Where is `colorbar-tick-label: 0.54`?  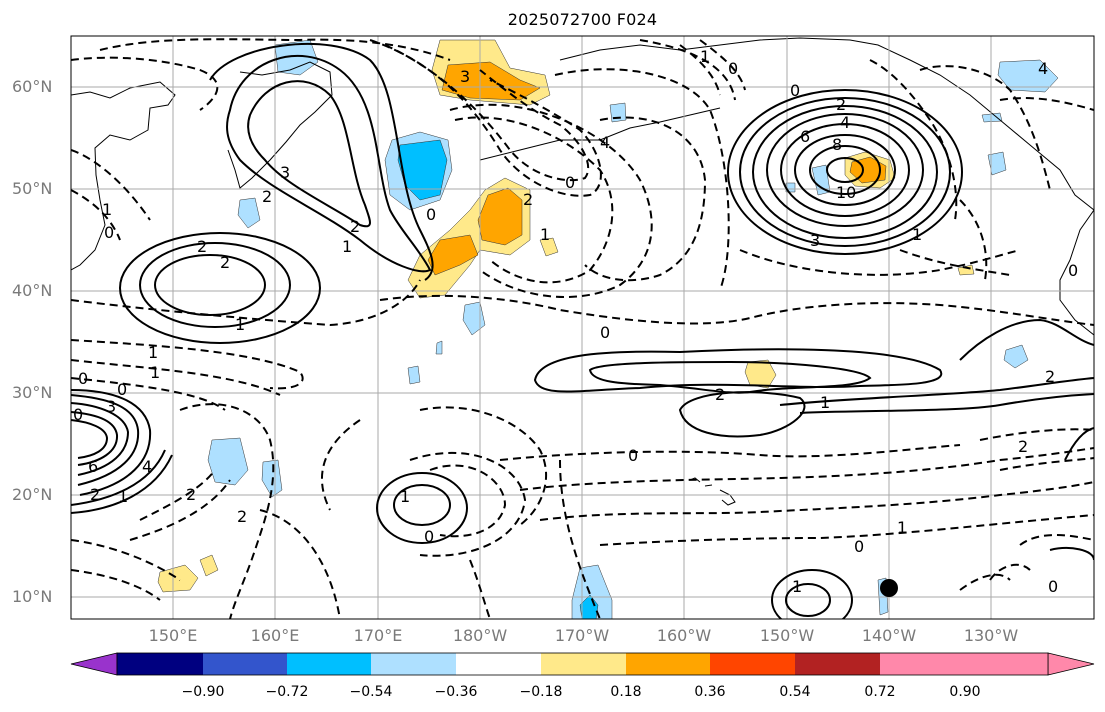 colorbar-tick-label: 0.54 is located at coordinates (795, 692).